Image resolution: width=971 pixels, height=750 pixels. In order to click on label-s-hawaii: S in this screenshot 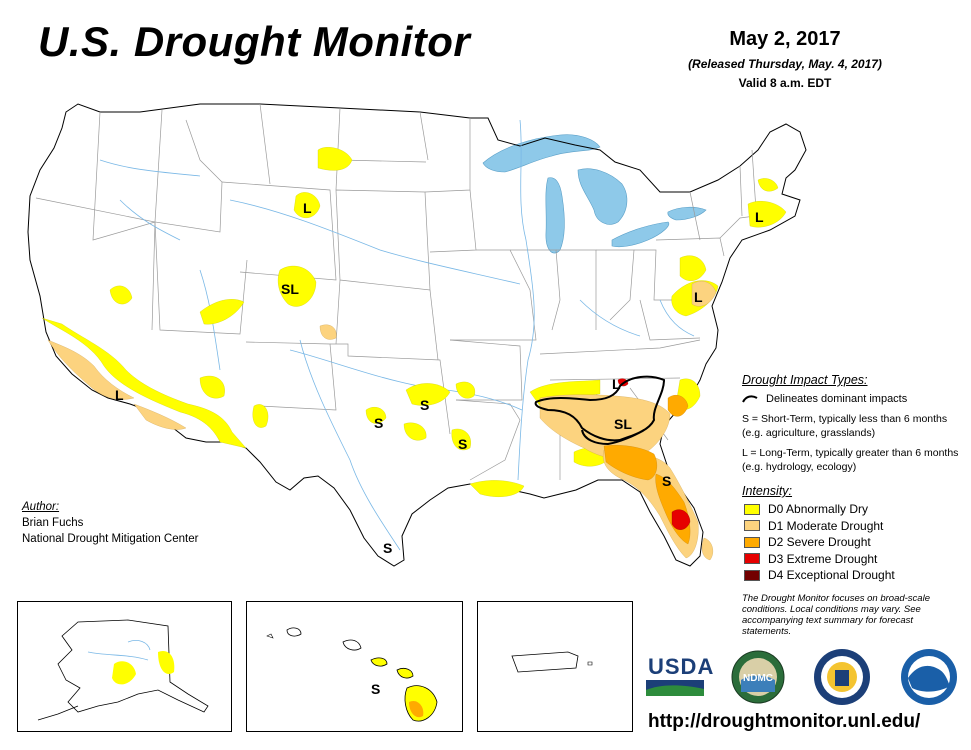, I will do `click(375, 689)`.